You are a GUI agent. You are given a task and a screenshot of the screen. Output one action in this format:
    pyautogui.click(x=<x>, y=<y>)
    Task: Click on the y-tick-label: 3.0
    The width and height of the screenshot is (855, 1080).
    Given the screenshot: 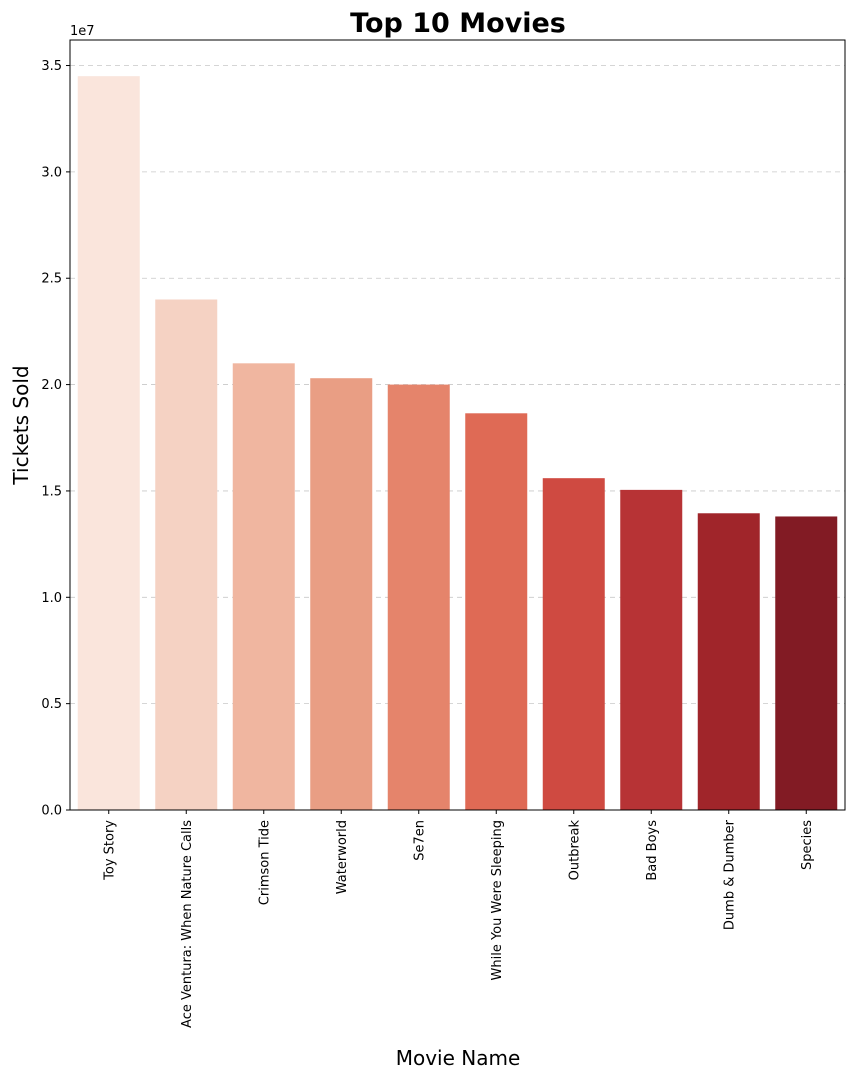 What is the action you would take?
    pyautogui.click(x=51, y=172)
    